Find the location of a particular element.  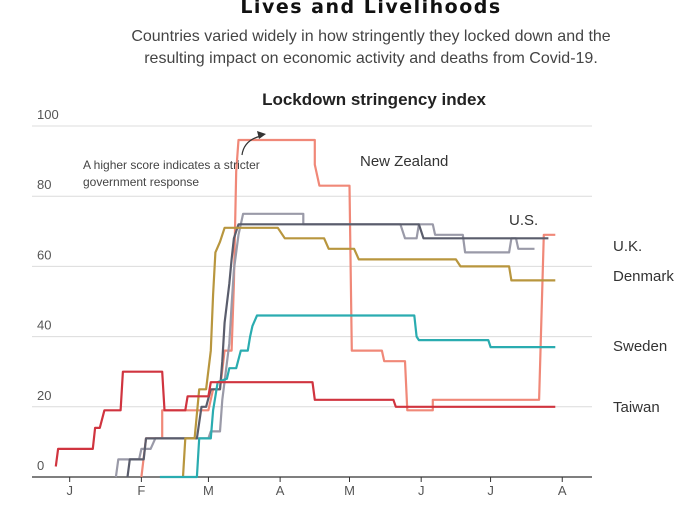

series-line-taiwan is located at coordinates (305, 418).